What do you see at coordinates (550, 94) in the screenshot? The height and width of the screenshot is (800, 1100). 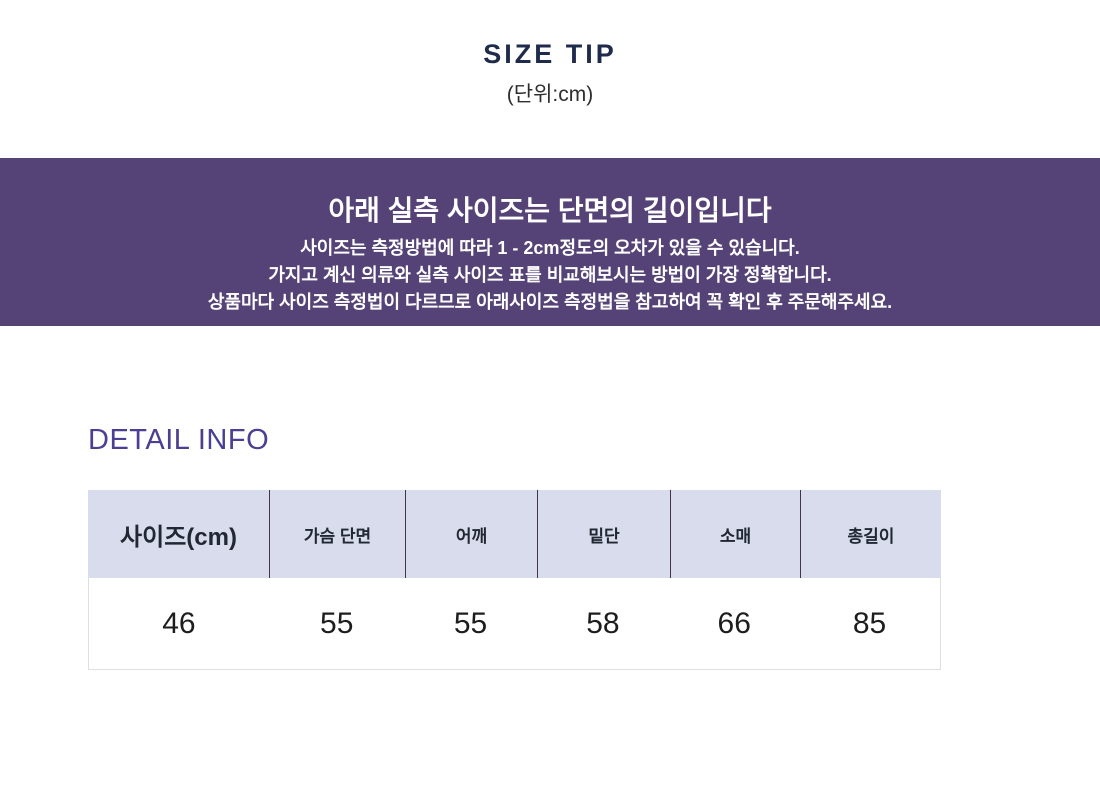 I see `unit-note: (단위:cm)` at bounding box center [550, 94].